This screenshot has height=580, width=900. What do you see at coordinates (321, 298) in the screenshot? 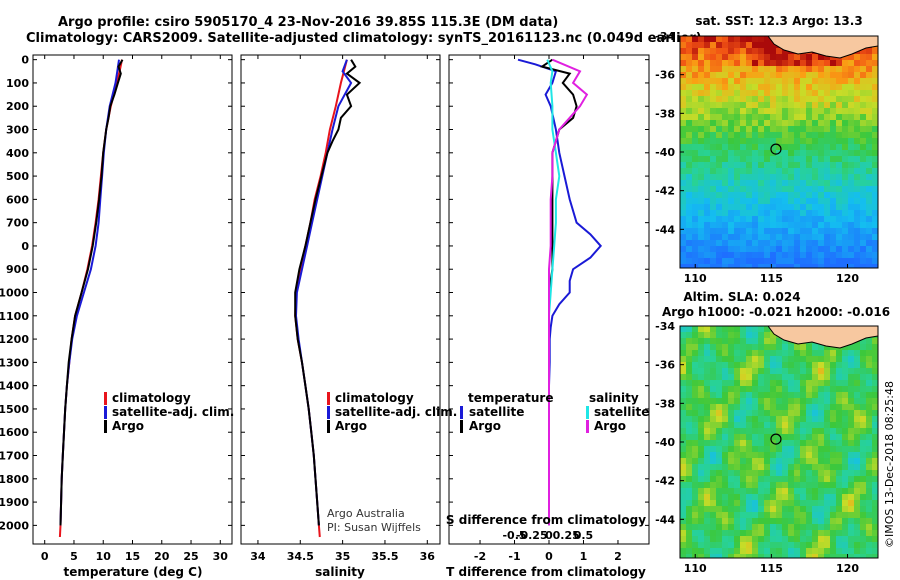
I see `series-line-climatology` at bounding box center [321, 298].